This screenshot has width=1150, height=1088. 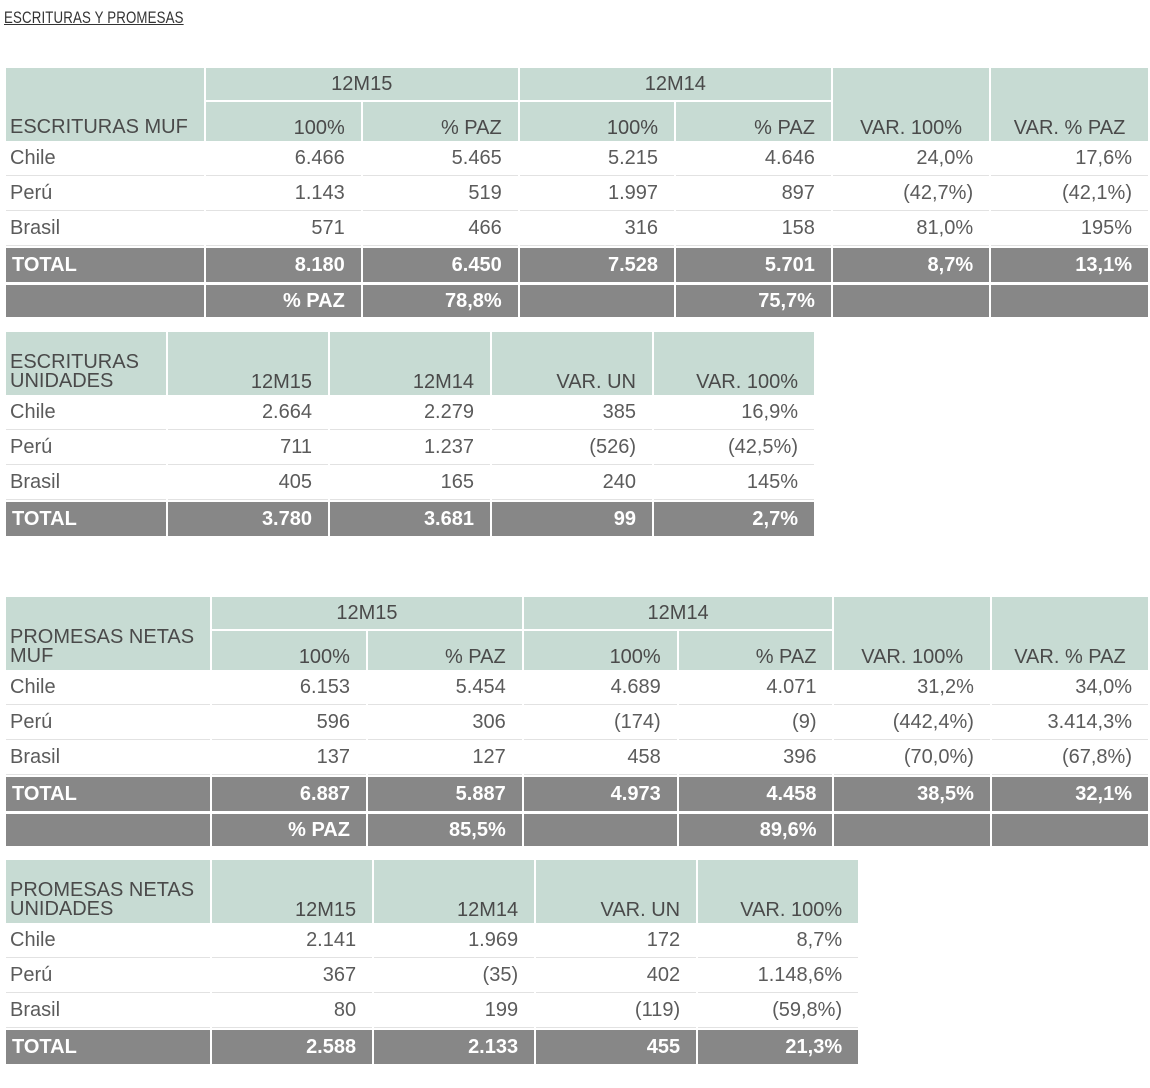 I want to click on table-row: Perú 711 1.237 (526) (42,5%), so click(x=410, y=447).